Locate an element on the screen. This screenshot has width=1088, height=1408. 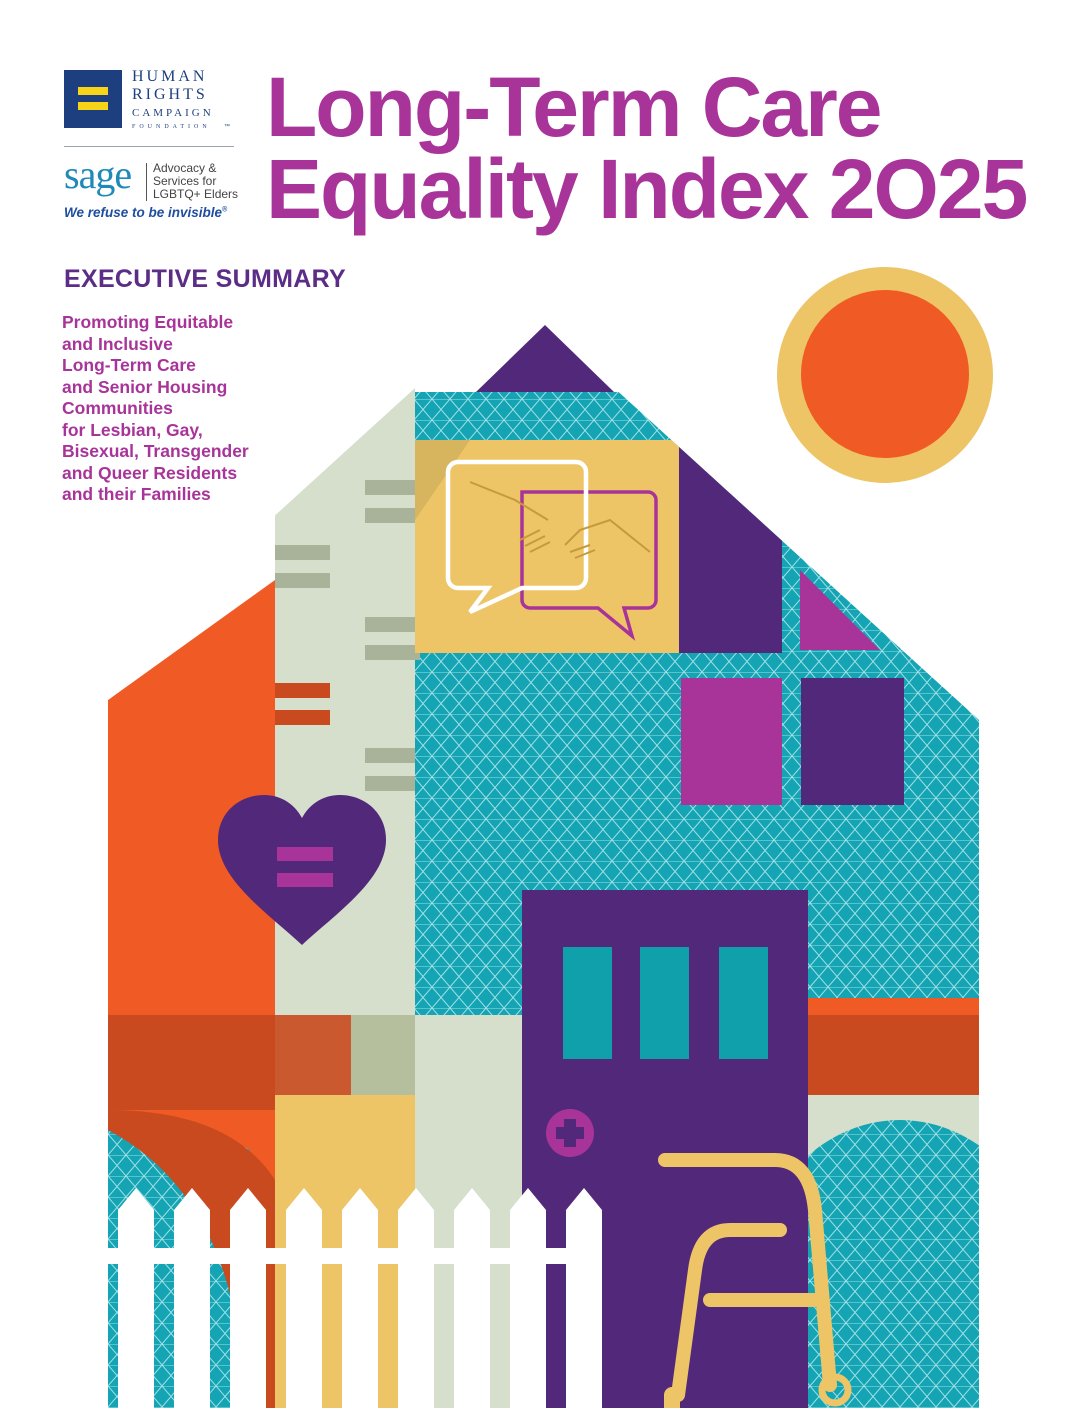
hrc-logo: HUMAN RIGHTS CAMPAIGN FOUNDATION ™ is located at coordinates (150, 103).